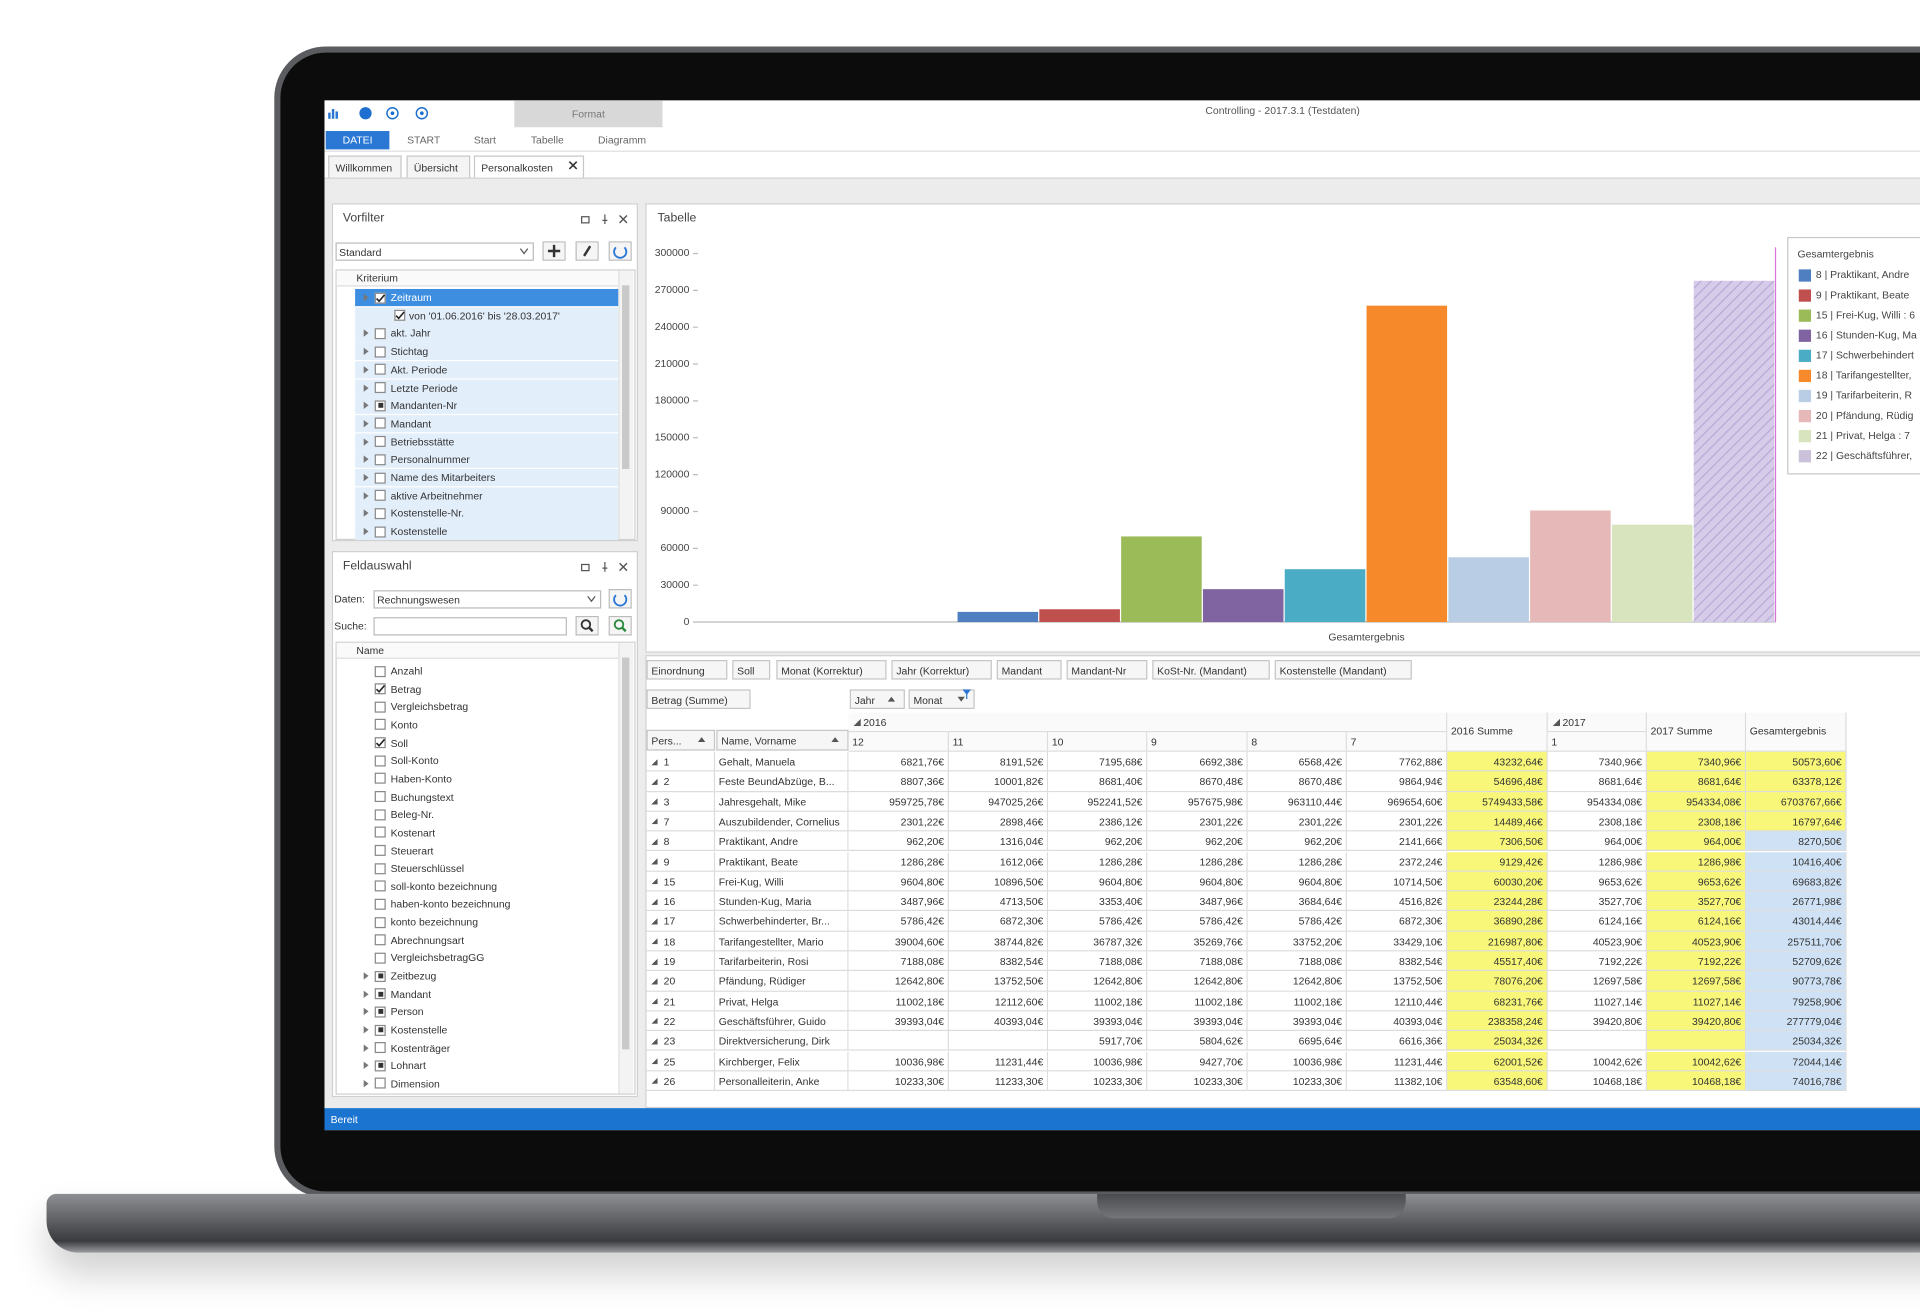  I want to click on doc-tab: Willkommen, so click(365, 166).